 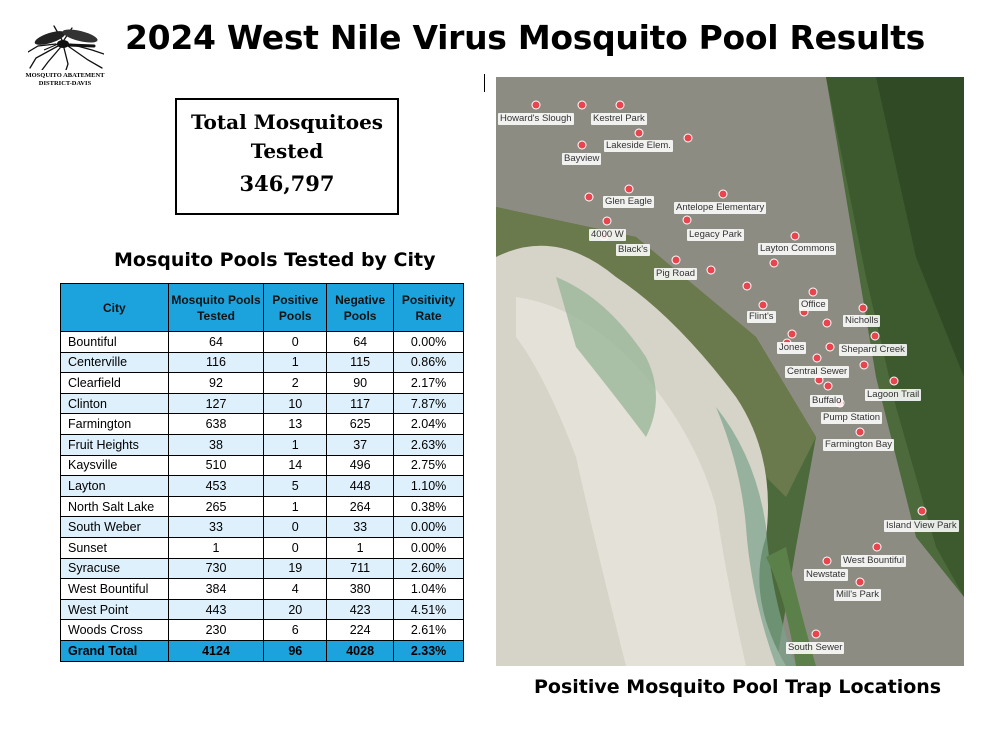 What do you see at coordinates (262, 465) in the screenshot?
I see `table-row: Kaysville 510 14 496 2.75%` at bounding box center [262, 465].